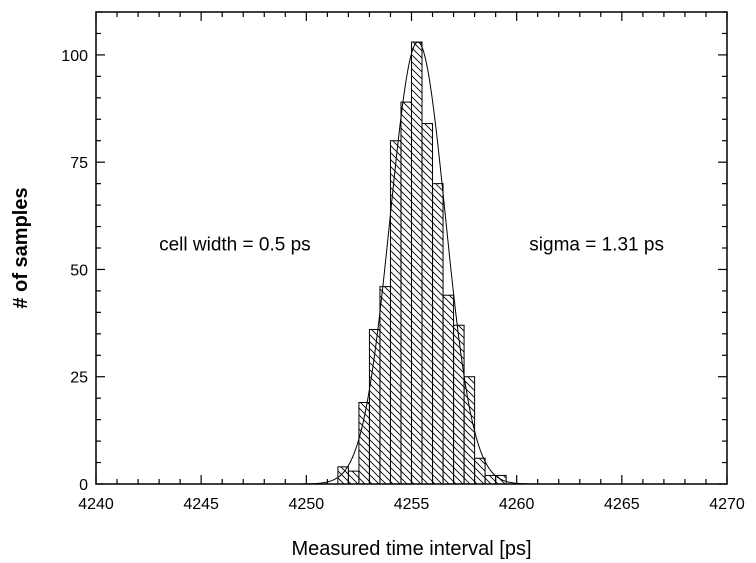 The height and width of the screenshot is (563, 756). Describe the element at coordinates (83, 485) in the screenshot. I see `y-tick-label: 0` at that location.